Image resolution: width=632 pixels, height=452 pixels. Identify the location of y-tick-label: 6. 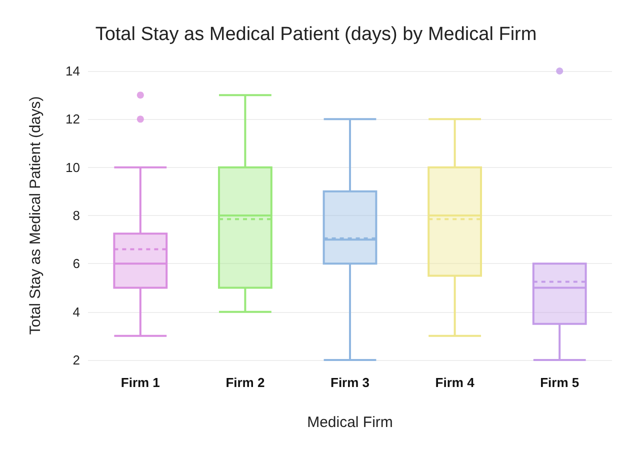
(76, 264).